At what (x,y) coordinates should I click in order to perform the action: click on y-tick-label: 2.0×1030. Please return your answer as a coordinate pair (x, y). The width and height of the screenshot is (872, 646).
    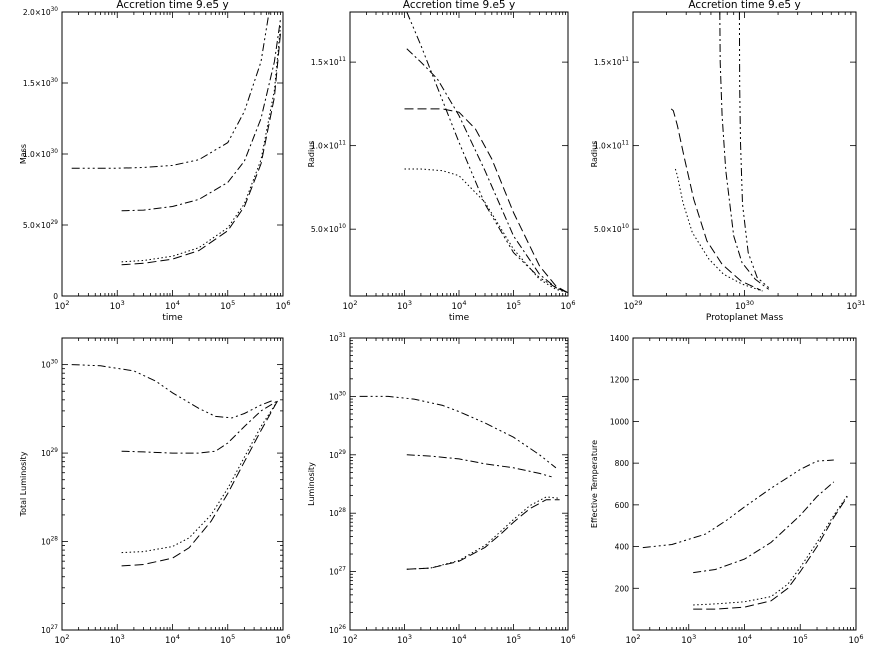
    Looking at the image, I should click on (40, 12).